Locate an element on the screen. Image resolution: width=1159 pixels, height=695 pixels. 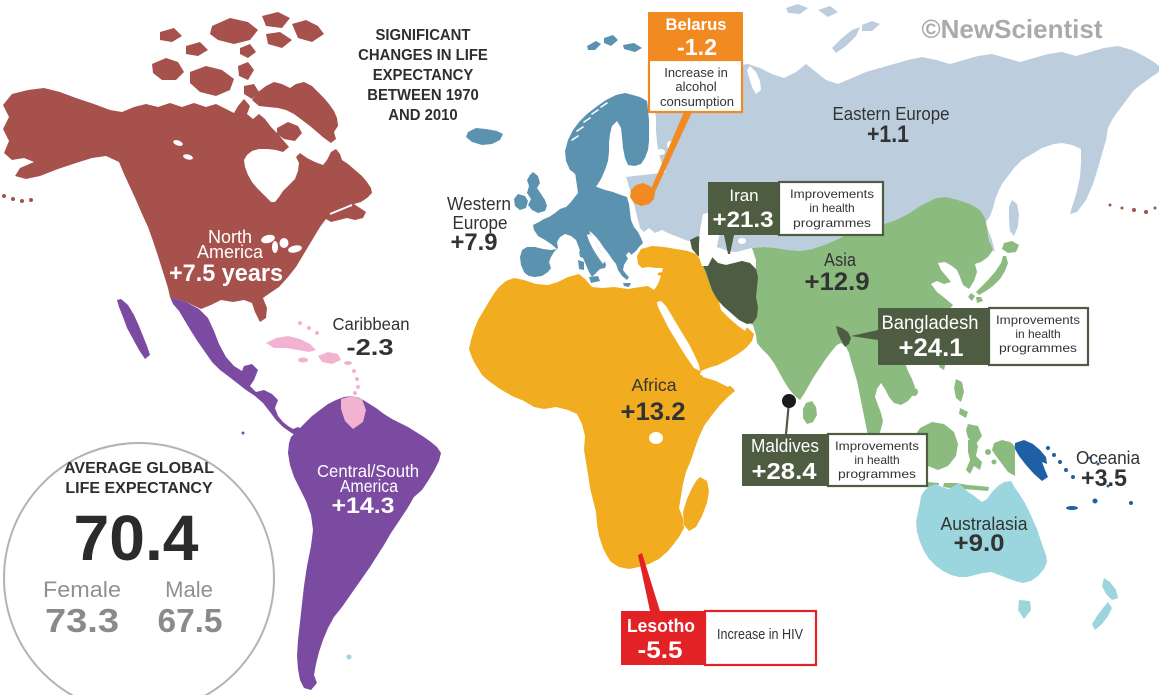
svg-text: +14.3 is located at coordinates (363, 505).